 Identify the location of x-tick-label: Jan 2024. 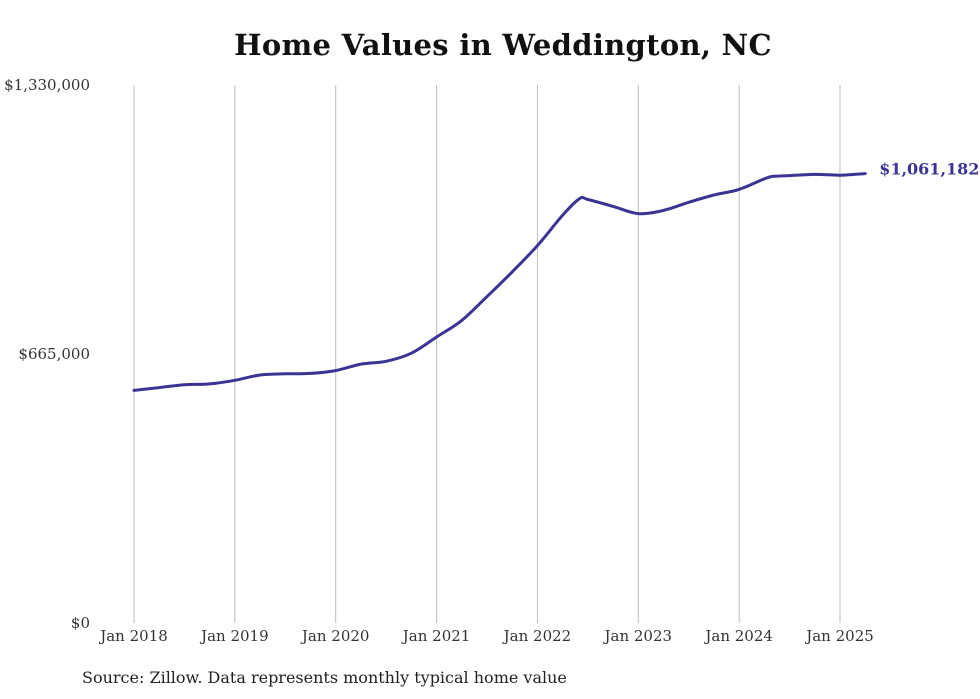
(738, 636).